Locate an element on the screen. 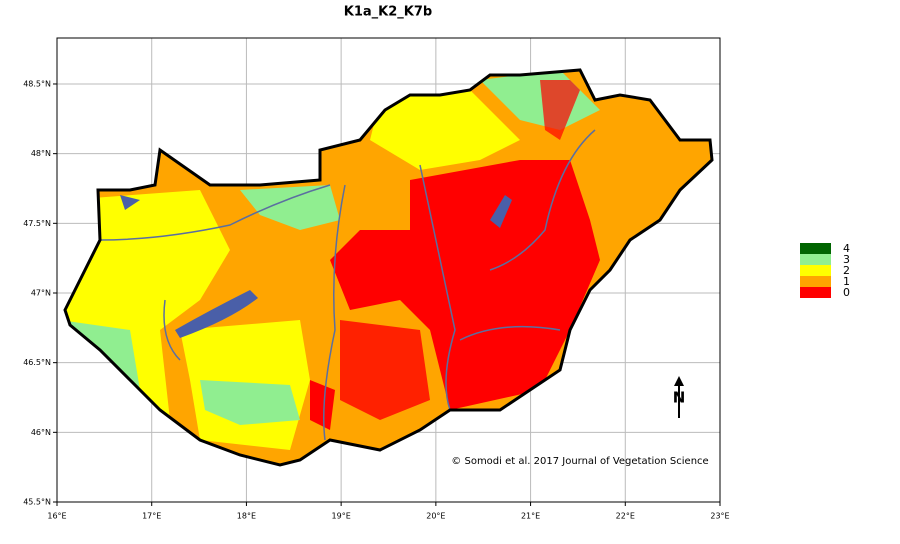  map-title: K1a_K2_K7b is located at coordinates (388, 12).